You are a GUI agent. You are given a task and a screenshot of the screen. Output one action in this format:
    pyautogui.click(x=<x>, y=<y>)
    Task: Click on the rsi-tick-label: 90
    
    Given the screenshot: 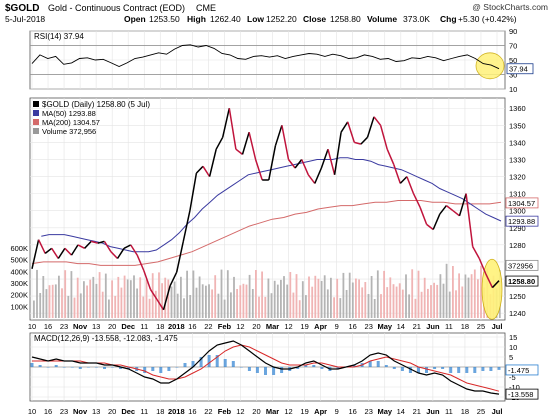 What is the action you would take?
    pyautogui.click(x=513, y=31)
    